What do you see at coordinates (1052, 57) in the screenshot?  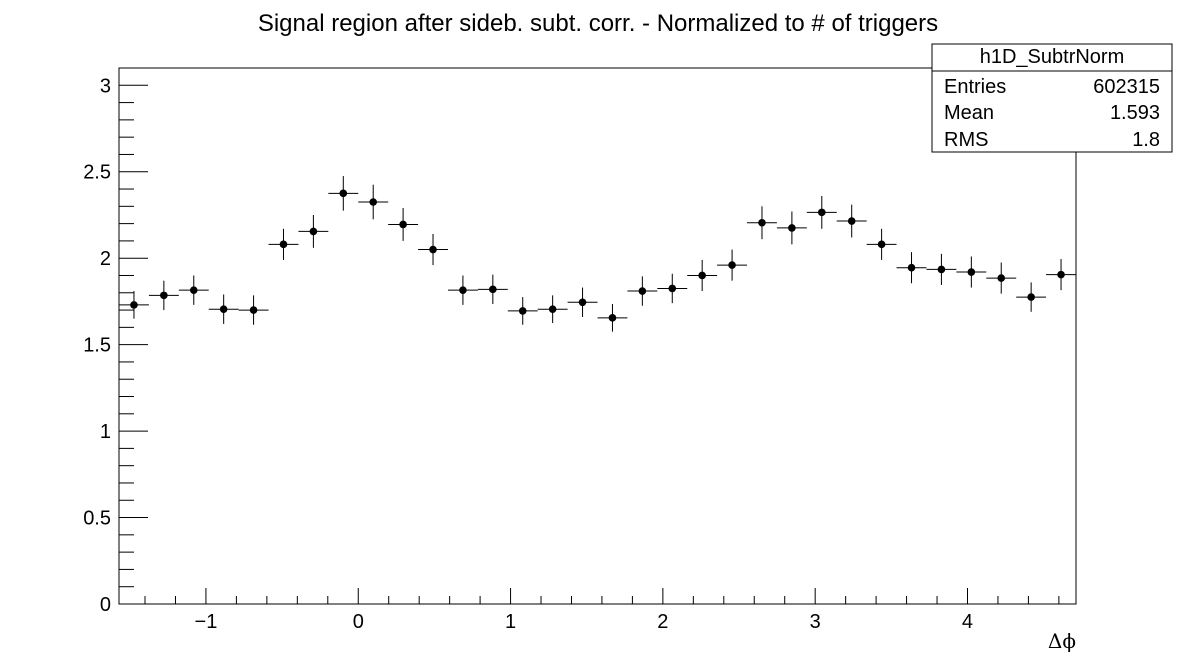 I see `stats-box-title: h1D_SubtrNorm` at bounding box center [1052, 57].